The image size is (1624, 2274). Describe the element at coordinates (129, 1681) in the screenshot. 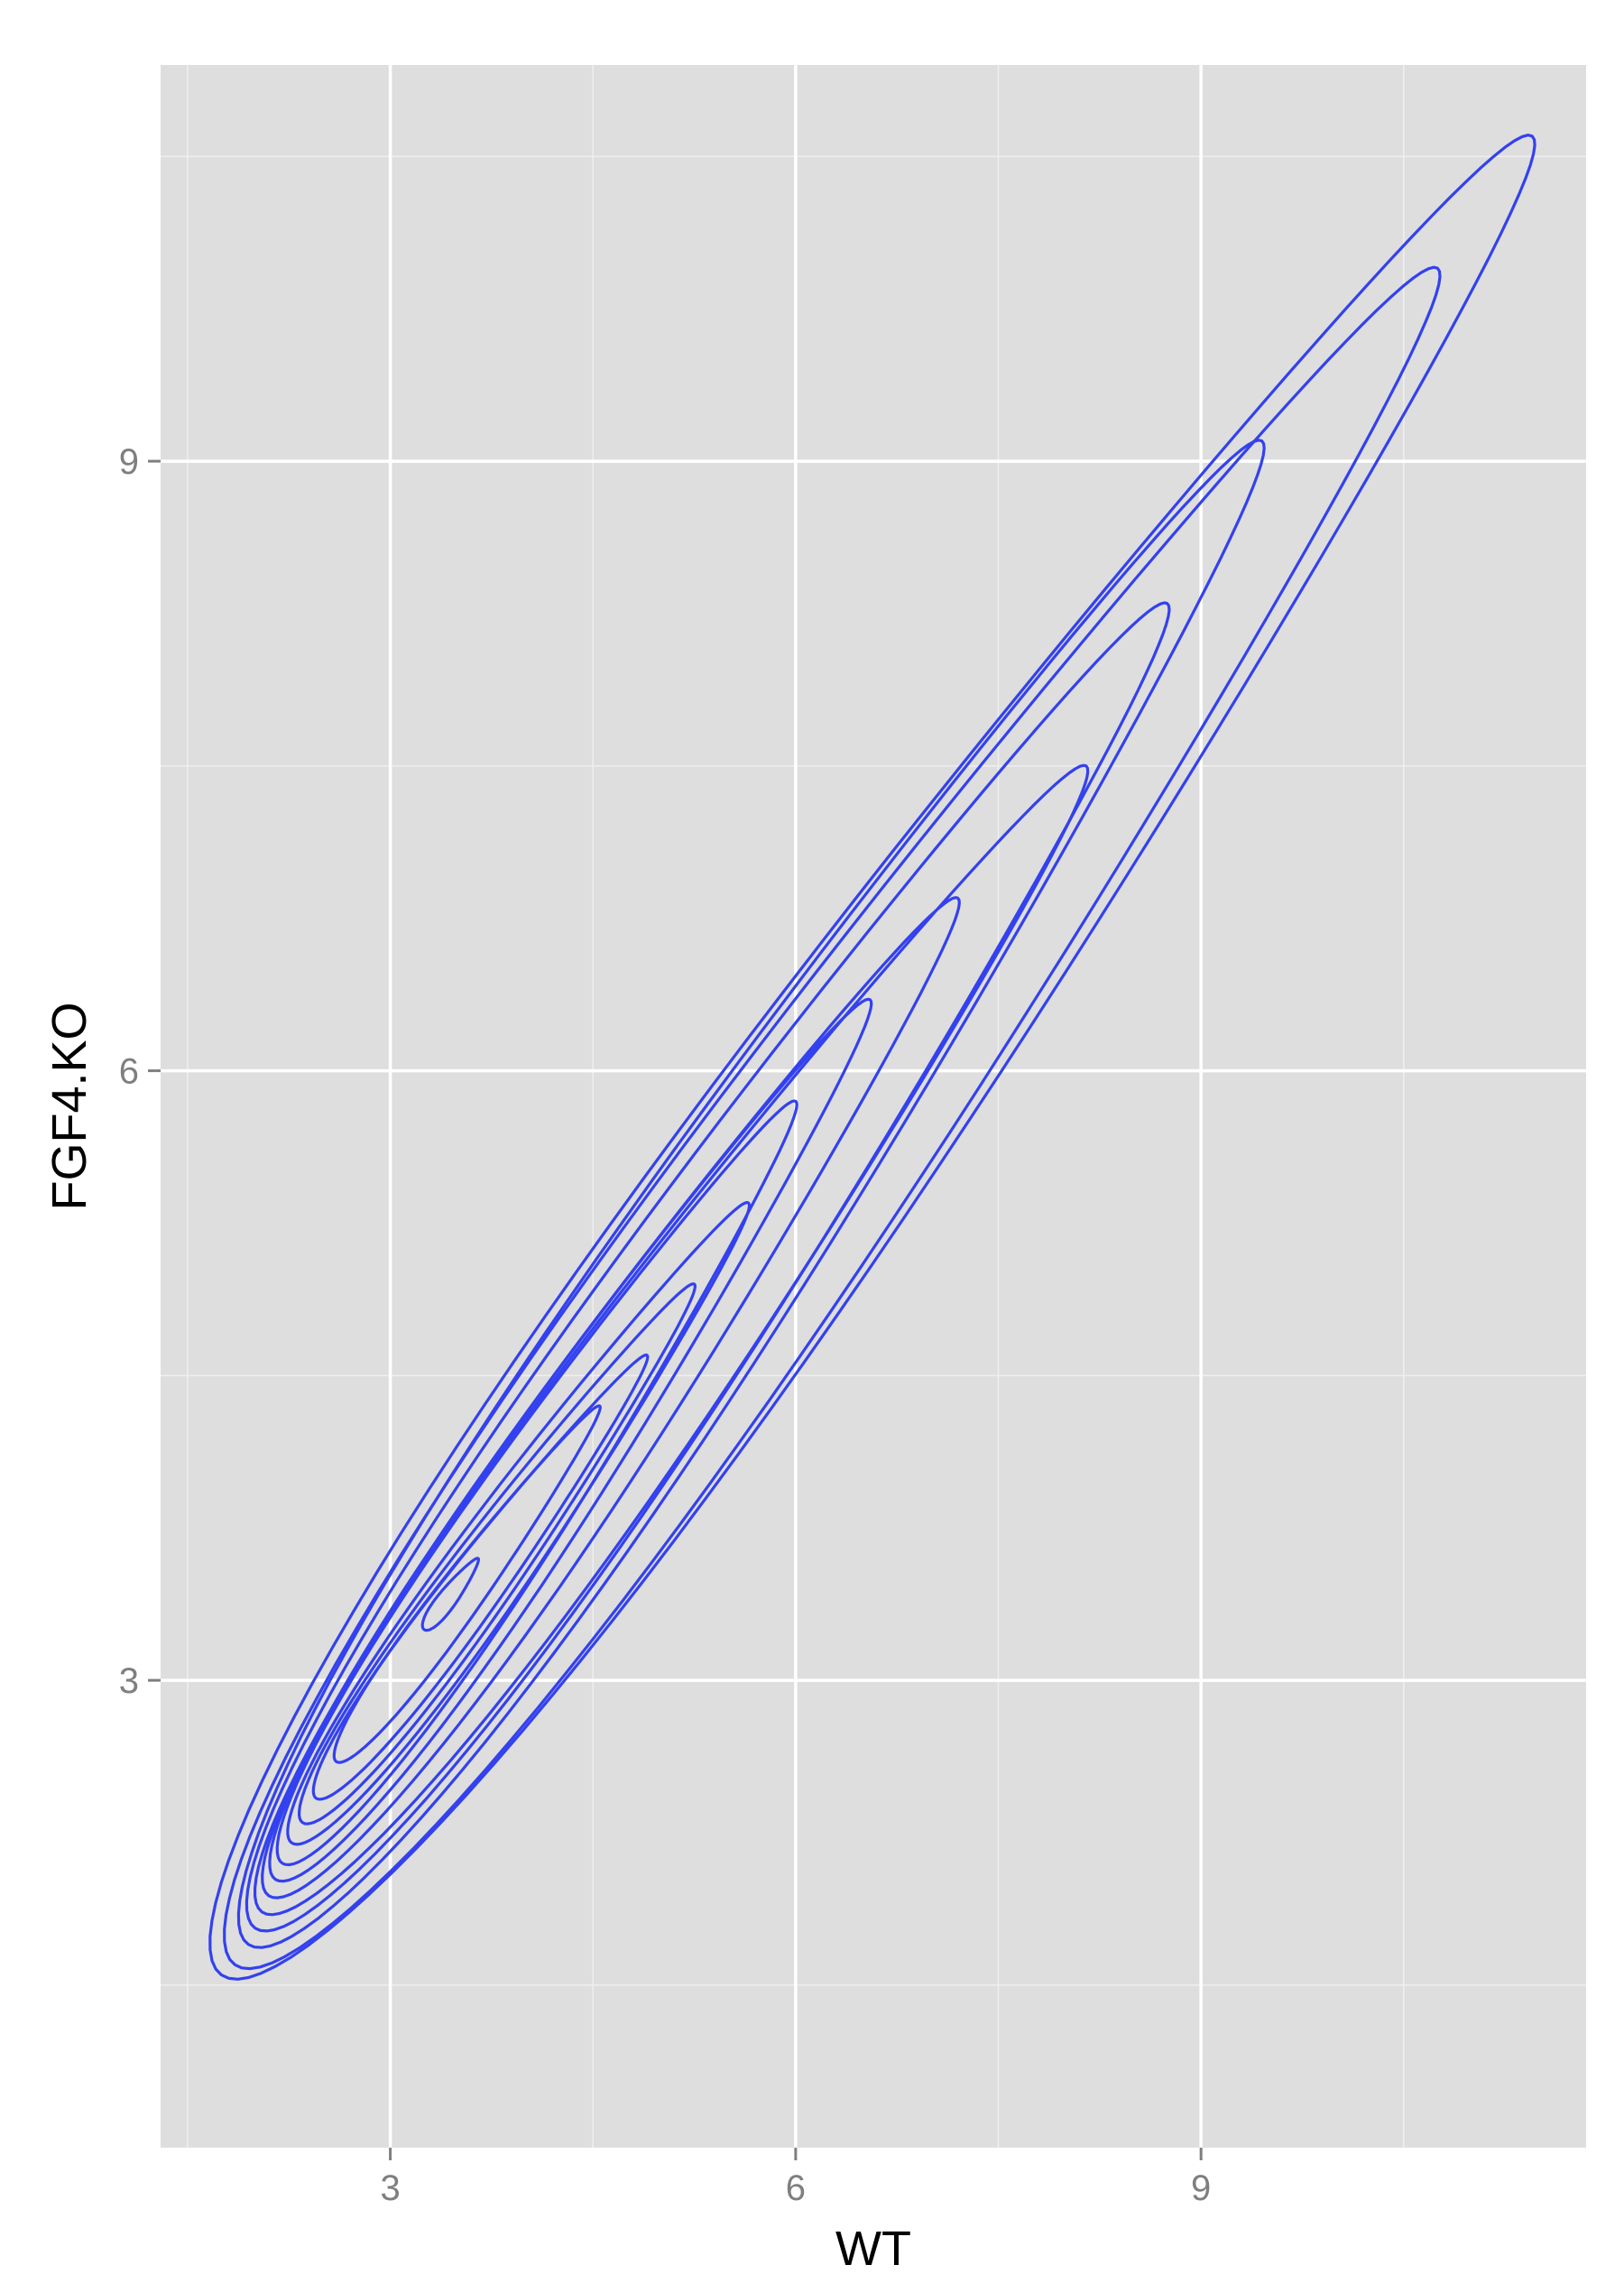

I see `y-tick-label: 3` at that location.